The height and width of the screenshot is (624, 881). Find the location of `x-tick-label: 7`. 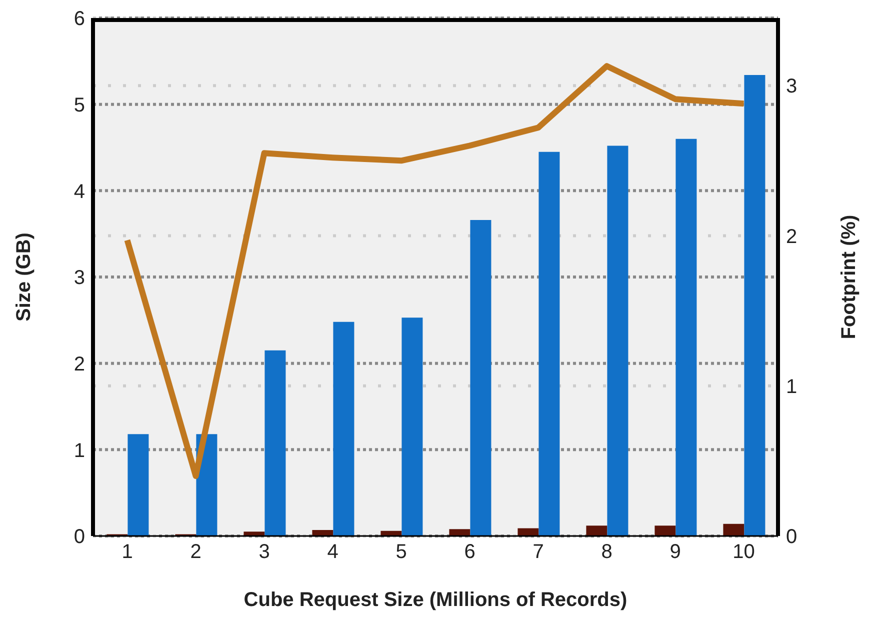

x-tick-label: 7 is located at coordinates (538, 552).